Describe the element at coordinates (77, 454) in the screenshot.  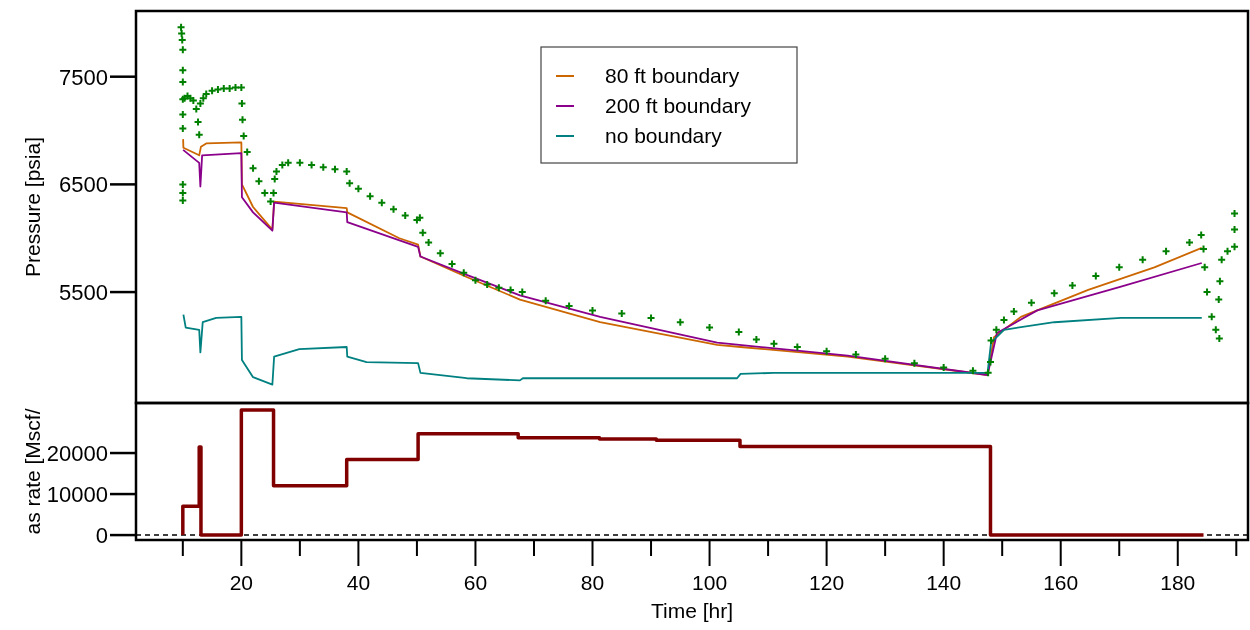
I see `y-tick-label: 20000` at that location.